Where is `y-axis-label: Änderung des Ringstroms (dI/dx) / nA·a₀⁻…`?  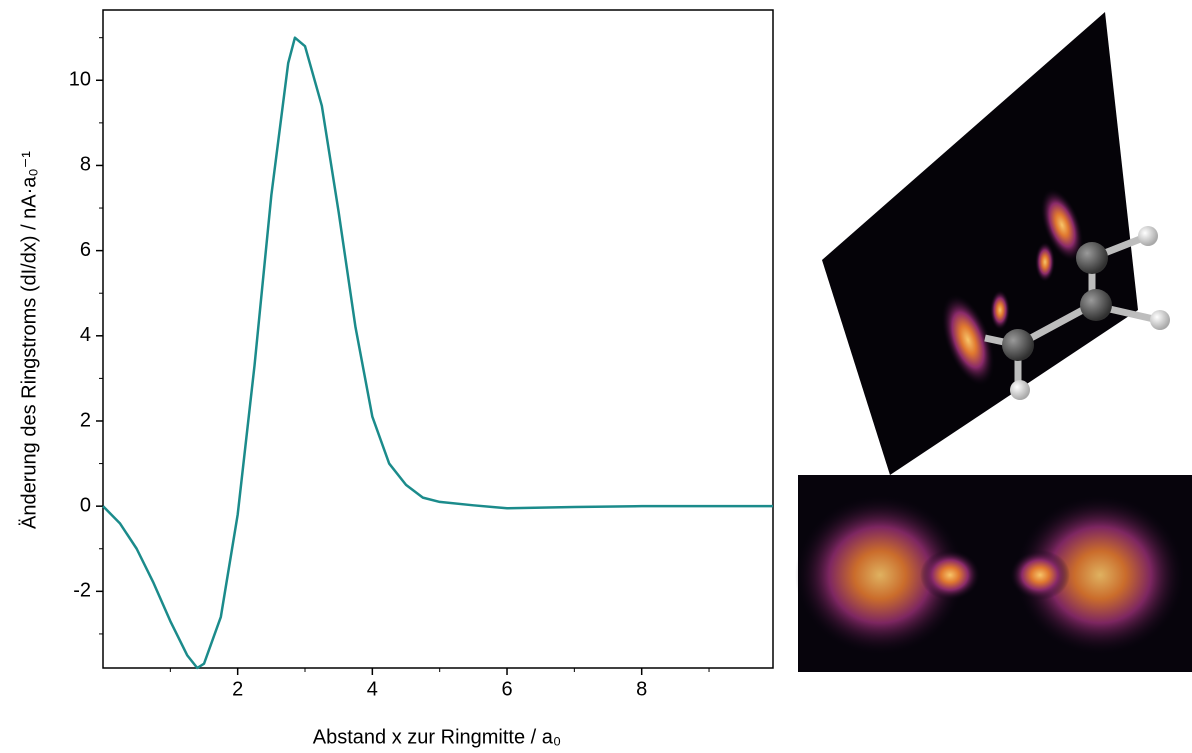
y-axis-label: Änderung des Ringstroms (dI/dx) / nA·a₀⁻… is located at coordinates (29, 340).